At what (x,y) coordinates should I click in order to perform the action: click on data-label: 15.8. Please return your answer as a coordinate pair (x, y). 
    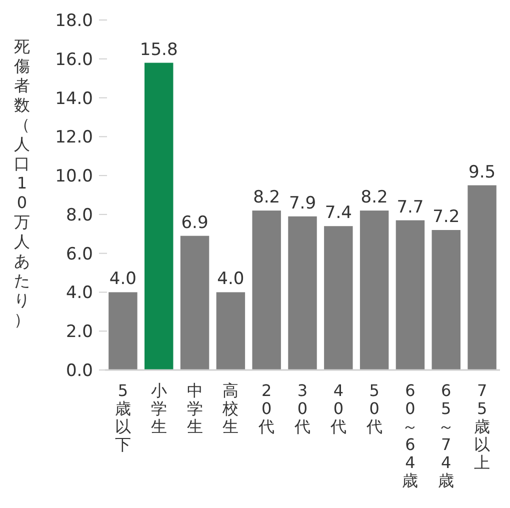
    Looking at the image, I should click on (159, 50).